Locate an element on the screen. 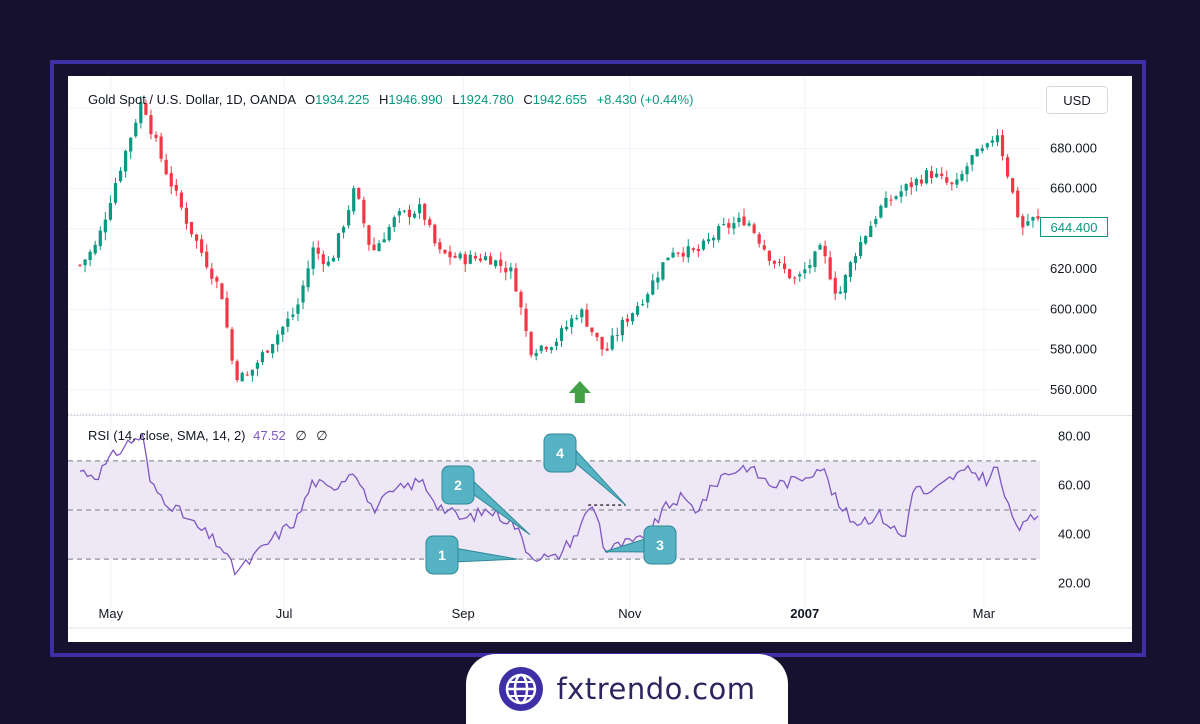  rsi-tick-label: 80.00 is located at coordinates (1074, 435).